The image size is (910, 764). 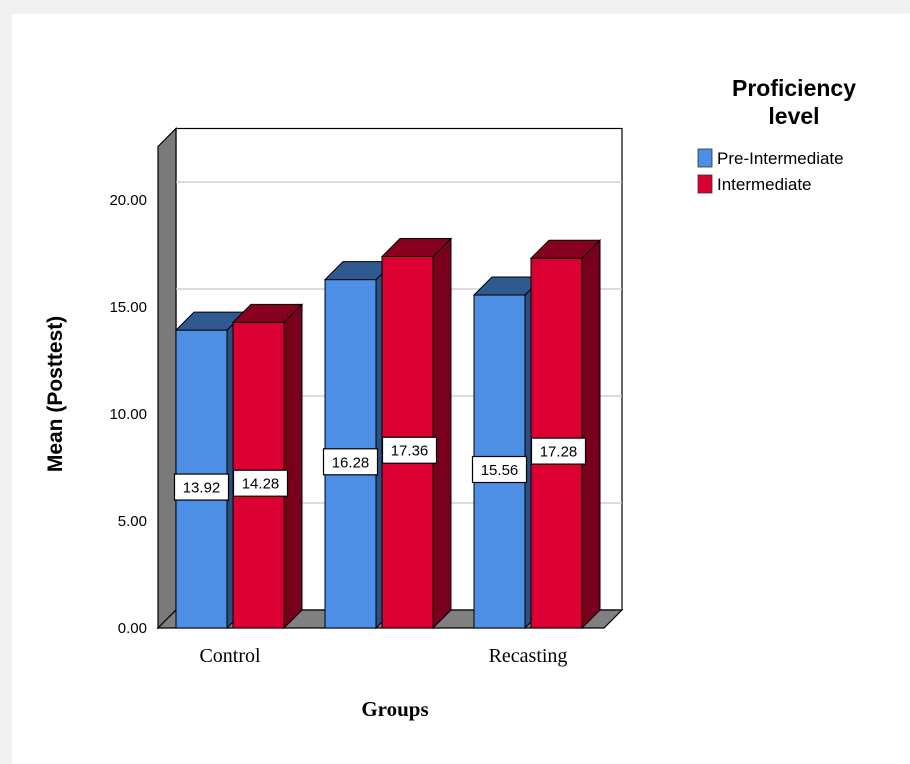 What do you see at coordinates (128, 414) in the screenshot?
I see `y-tick-label: 10.00` at bounding box center [128, 414].